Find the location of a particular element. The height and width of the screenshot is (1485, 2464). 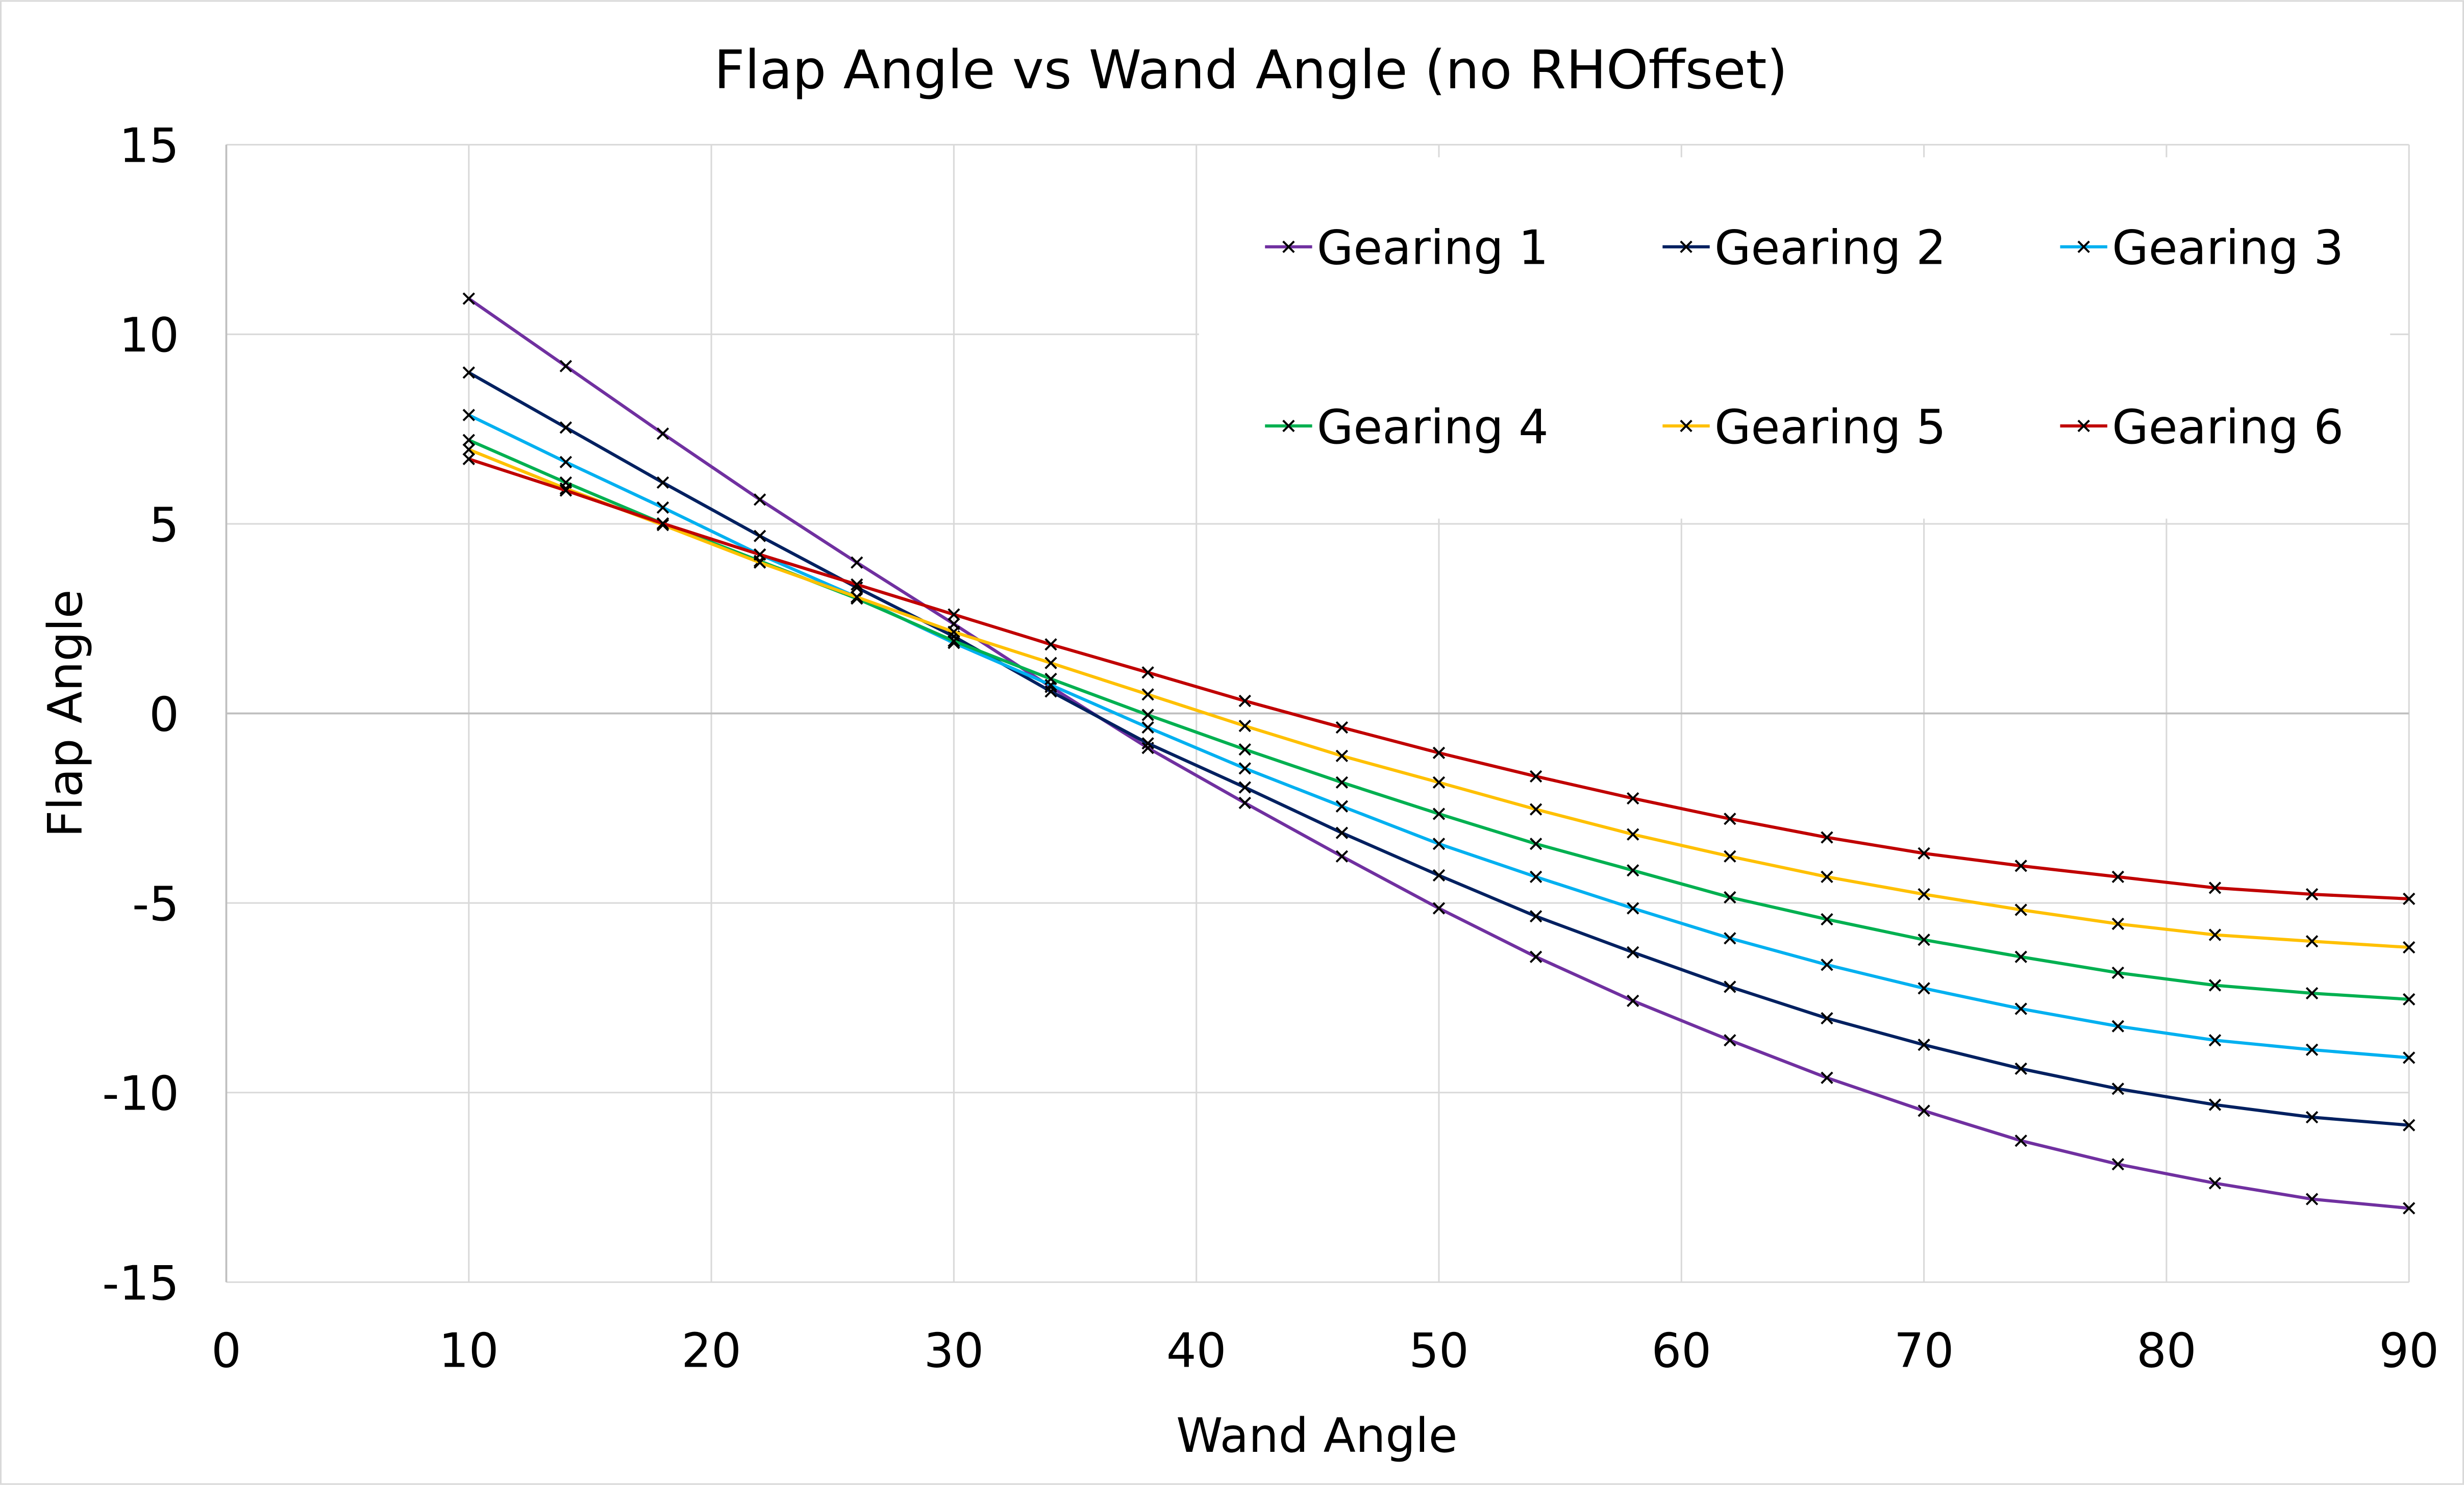

y-tick-label: -5 is located at coordinates (156, 904).